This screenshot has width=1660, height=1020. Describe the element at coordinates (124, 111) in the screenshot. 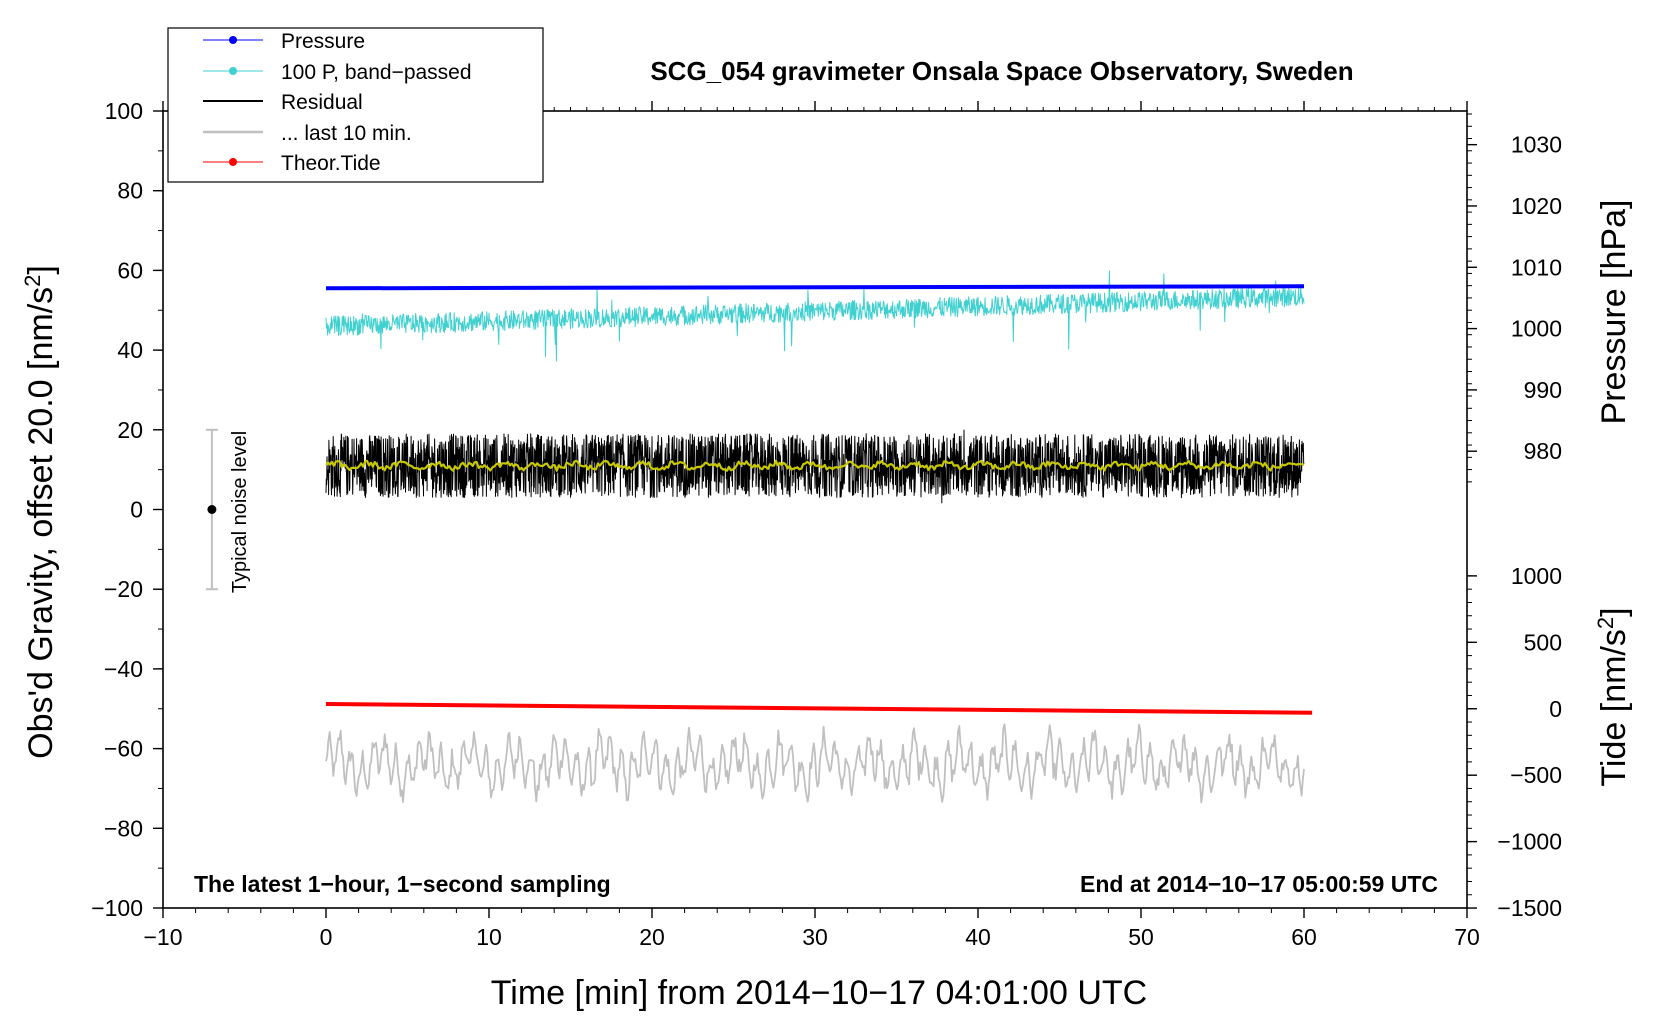

I see `y-tick-label: 100` at that location.